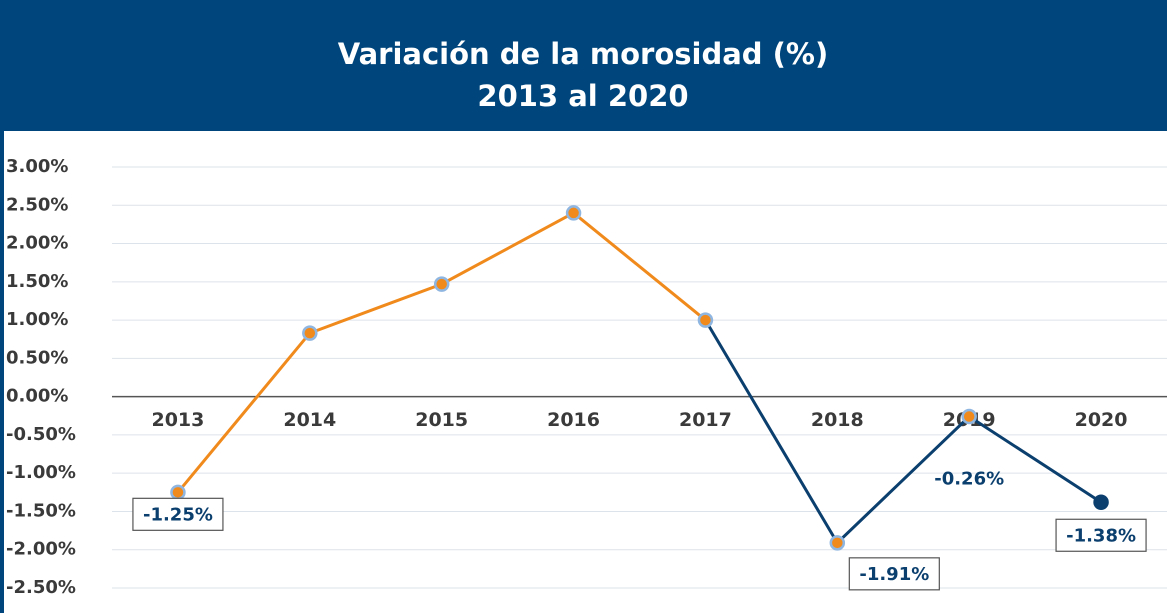 The height and width of the screenshot is (613, 1167). Describe the element at coordinates (903, 432) in the screenshot. I see `series-line` at that location.